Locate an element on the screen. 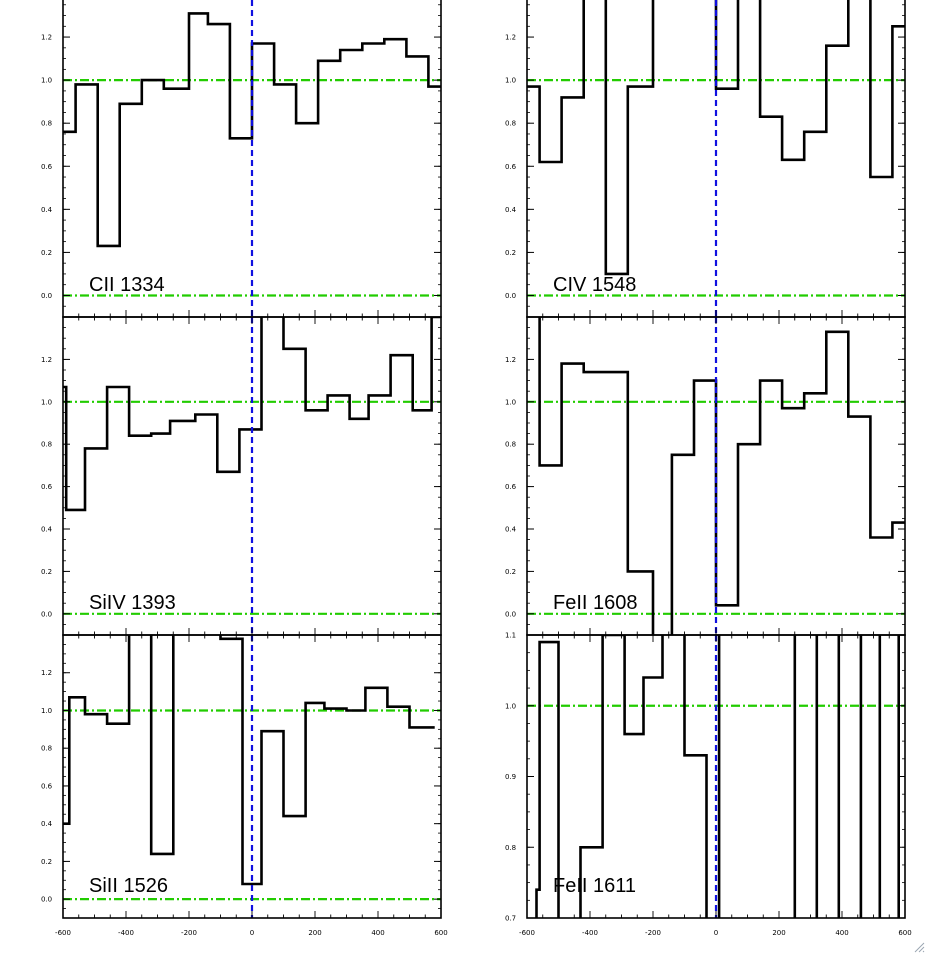 This screenshot has height=955, width=927. panel-civ-1548: 0.0 0.2 0.4 0.6 0.8 1.0 1.2 CIV 1548 is located at coordinates (705, 159).